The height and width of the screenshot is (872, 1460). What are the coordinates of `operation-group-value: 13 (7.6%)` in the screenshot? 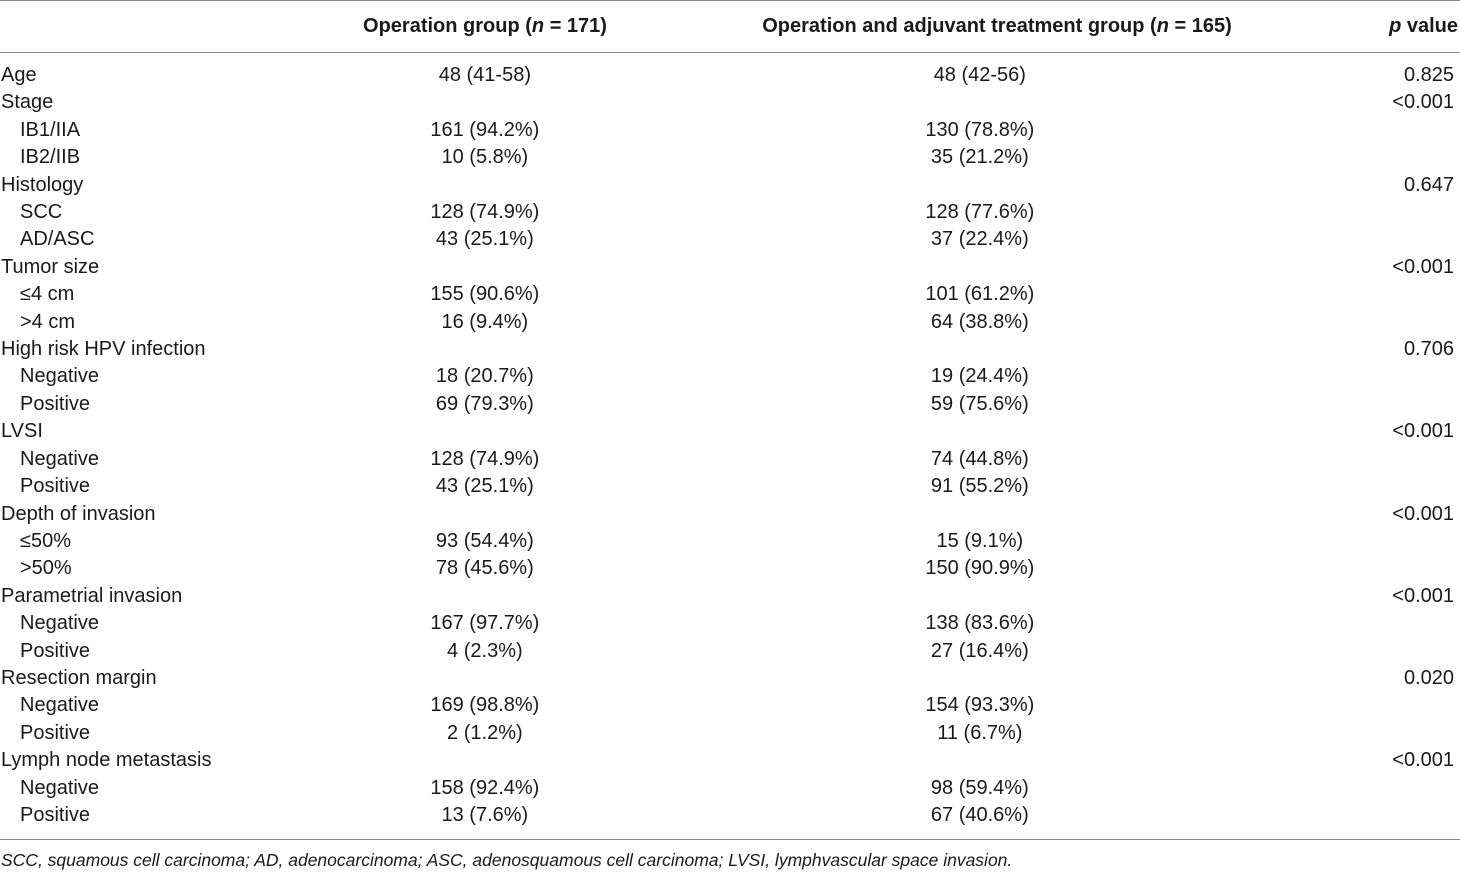 It's located at (485, 814).